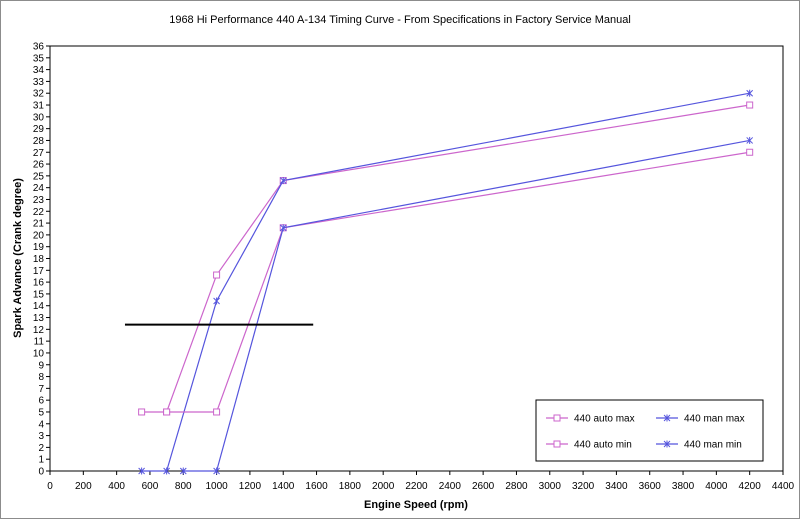  Describe the element at coordinates (316, 486) in the screenshot. I see `x-tick-label: 1600` at that location.